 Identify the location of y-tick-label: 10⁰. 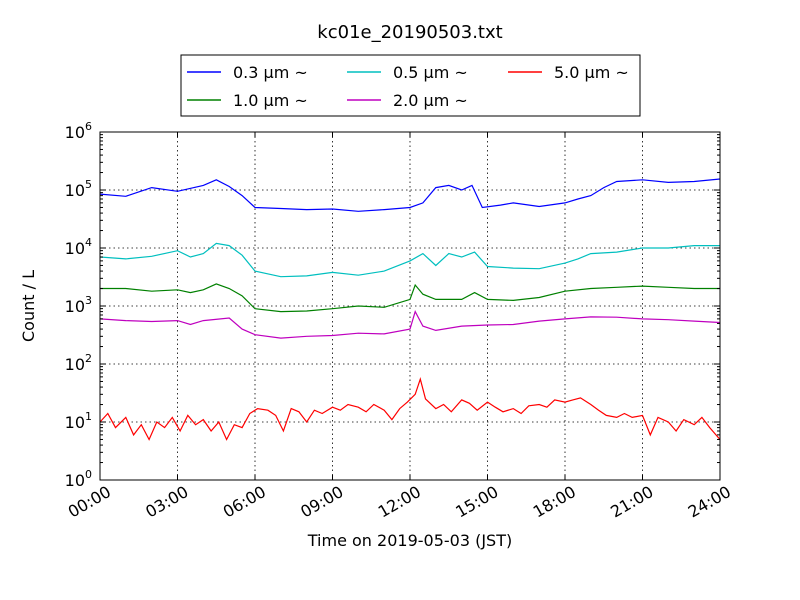
(78, 479).